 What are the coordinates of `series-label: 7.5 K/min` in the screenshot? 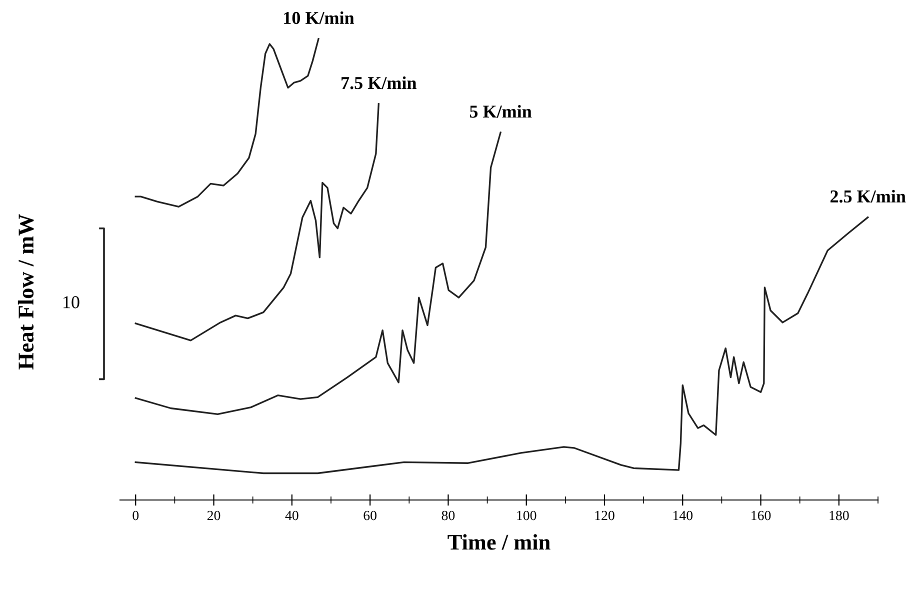 It's located at (379, 83).